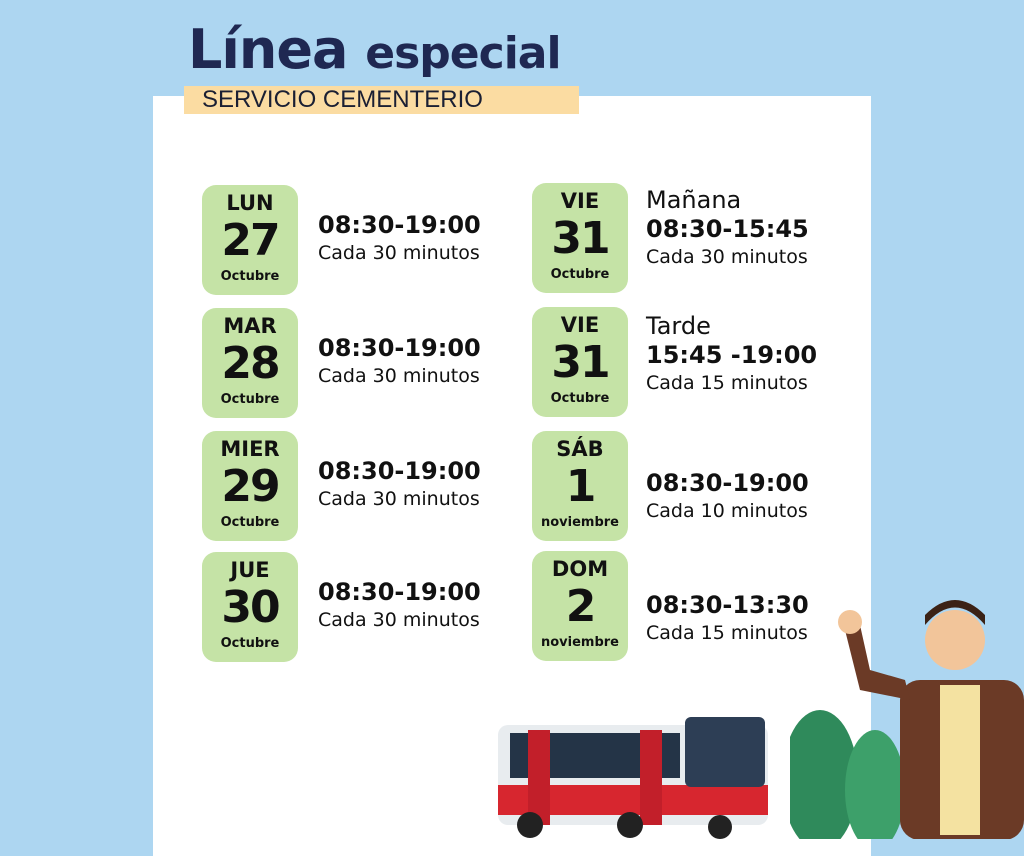  Describe the element at coordinates (463, 53) in the screenshot. I see `title-second: especial` at that location.